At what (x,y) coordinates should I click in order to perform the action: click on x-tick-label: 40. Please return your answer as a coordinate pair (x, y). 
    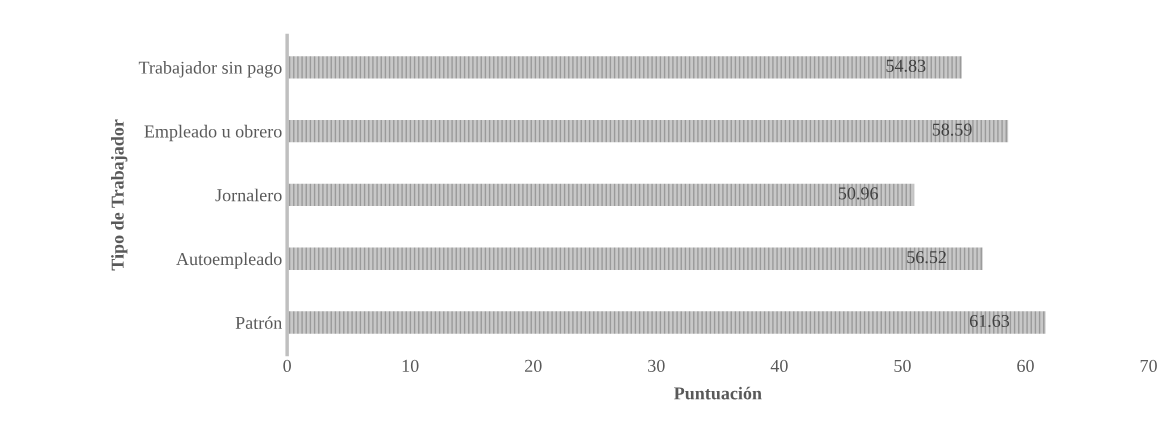
    Looking at the image, I should click on (779, 365).